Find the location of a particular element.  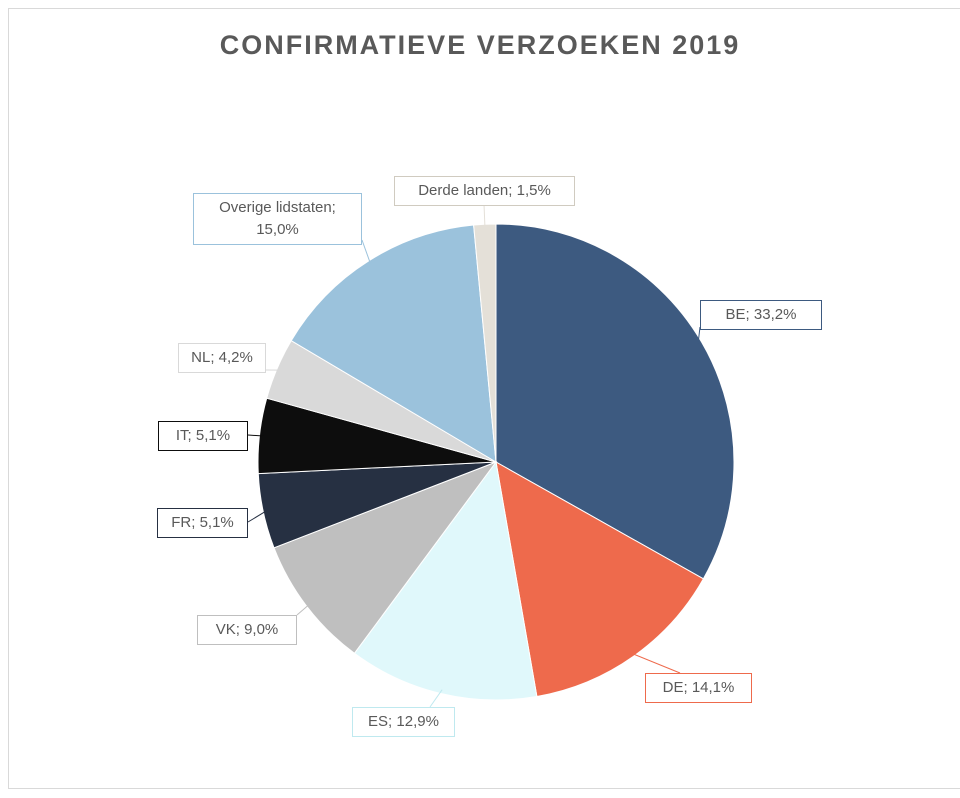

chart-title: CONFIRMATIEVE VERZOEKEN 2019 is located at coordinates (480, 45).